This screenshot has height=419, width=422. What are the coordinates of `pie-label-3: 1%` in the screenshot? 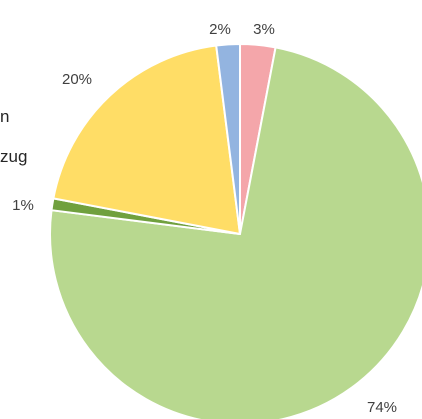 It's located at (23, 205).